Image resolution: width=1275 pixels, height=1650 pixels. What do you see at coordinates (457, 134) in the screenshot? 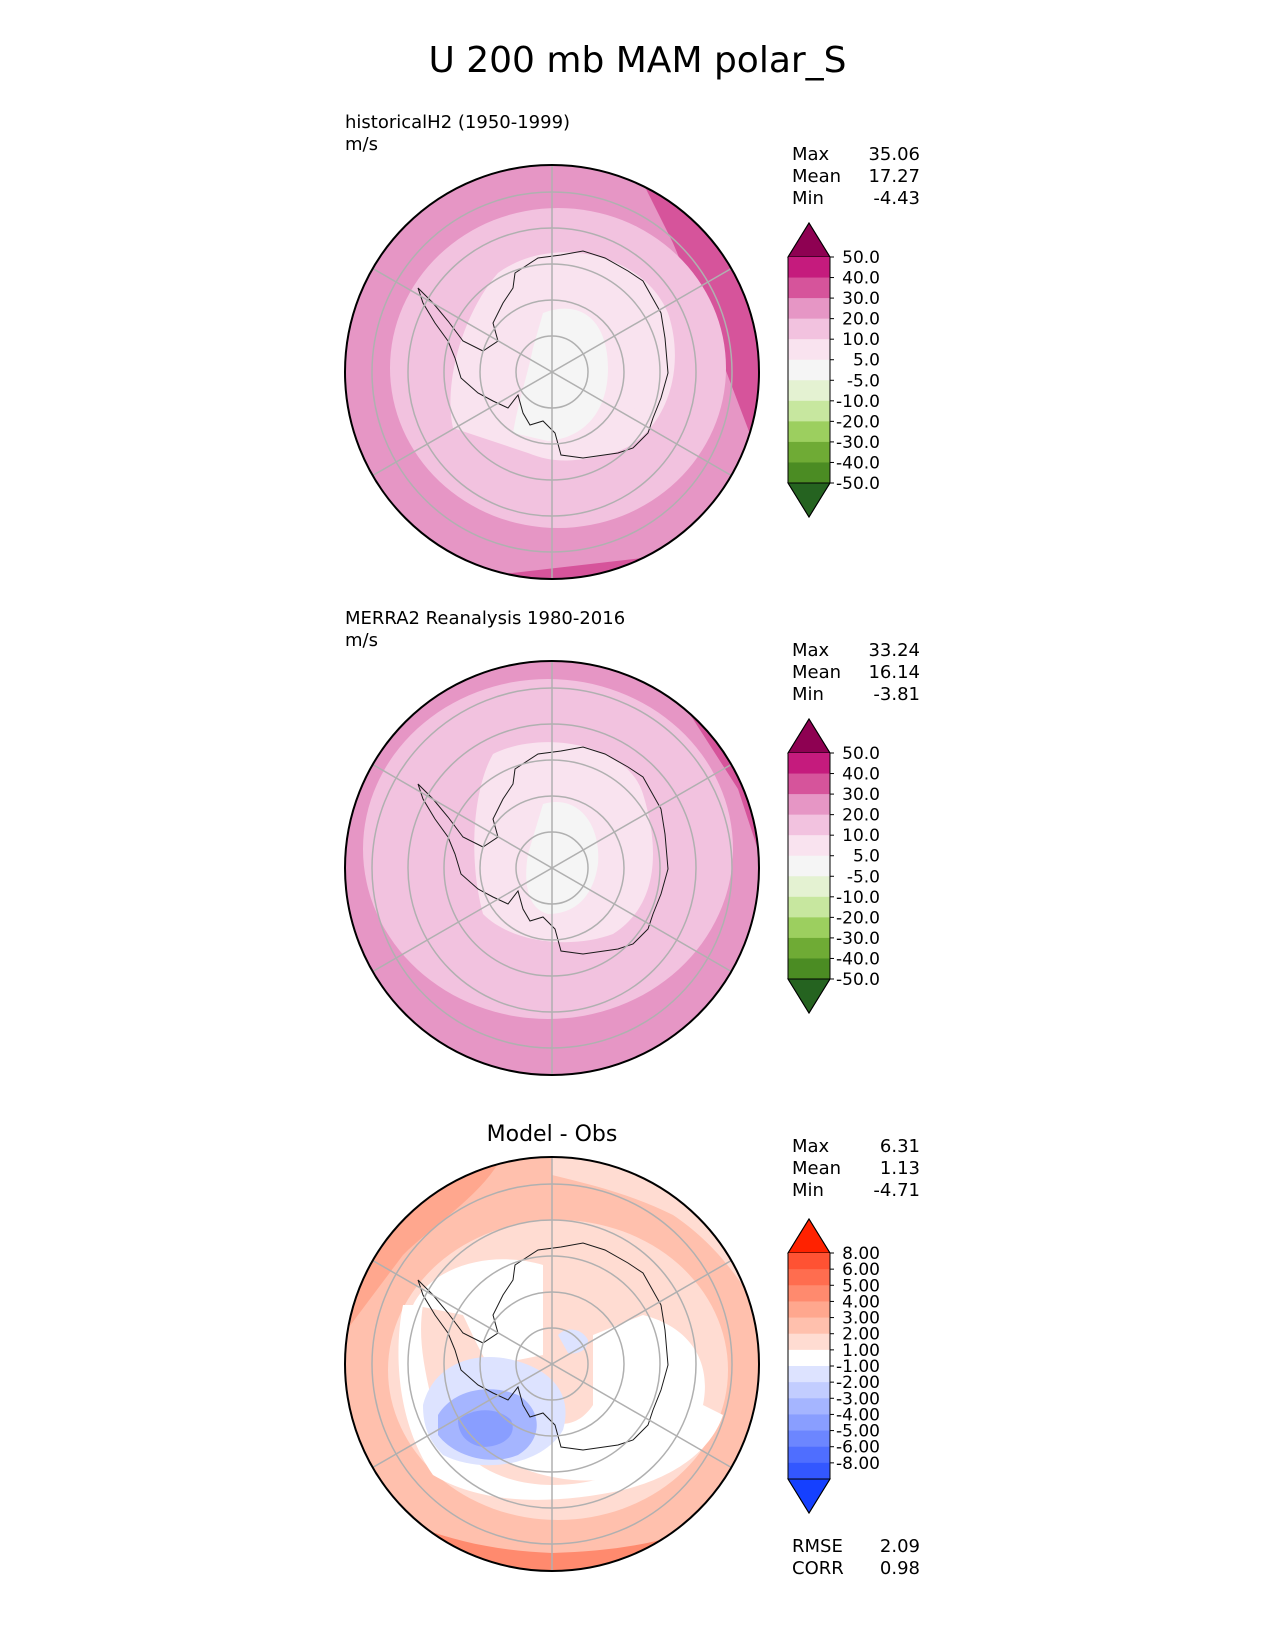
I see `panel-1-title: historicalH2 (1950-1999) m/s` at bounding box center [457, 134].